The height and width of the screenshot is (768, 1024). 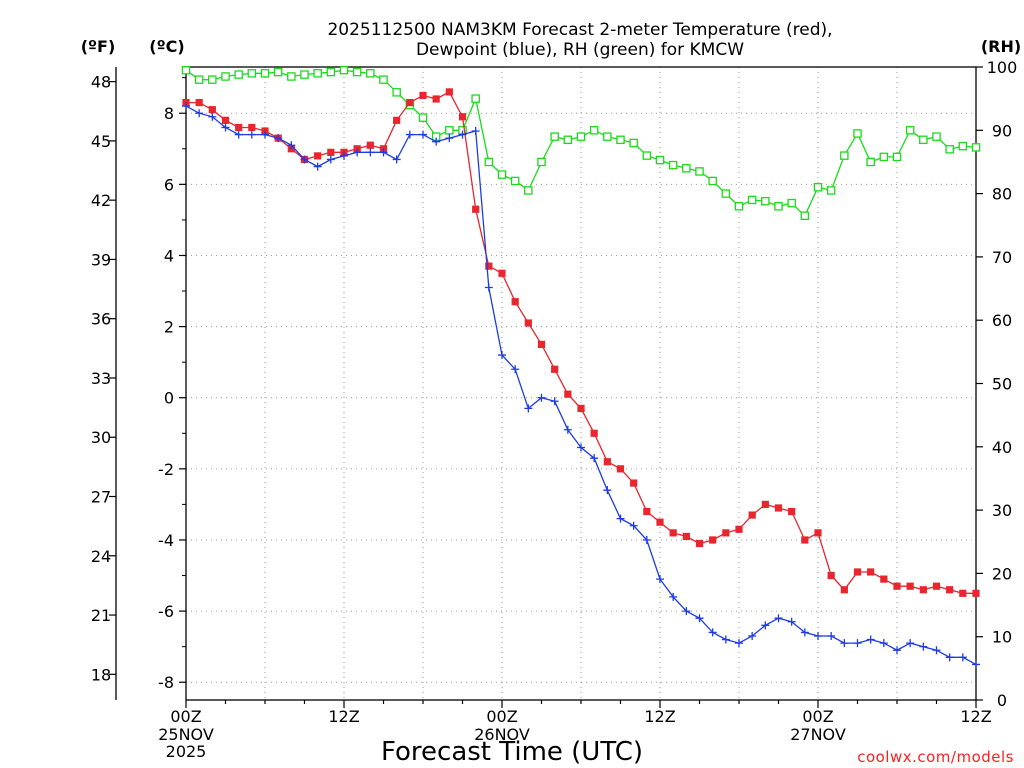 I want to click on rh-tick-label: 90, so click(x=1002, y=130).